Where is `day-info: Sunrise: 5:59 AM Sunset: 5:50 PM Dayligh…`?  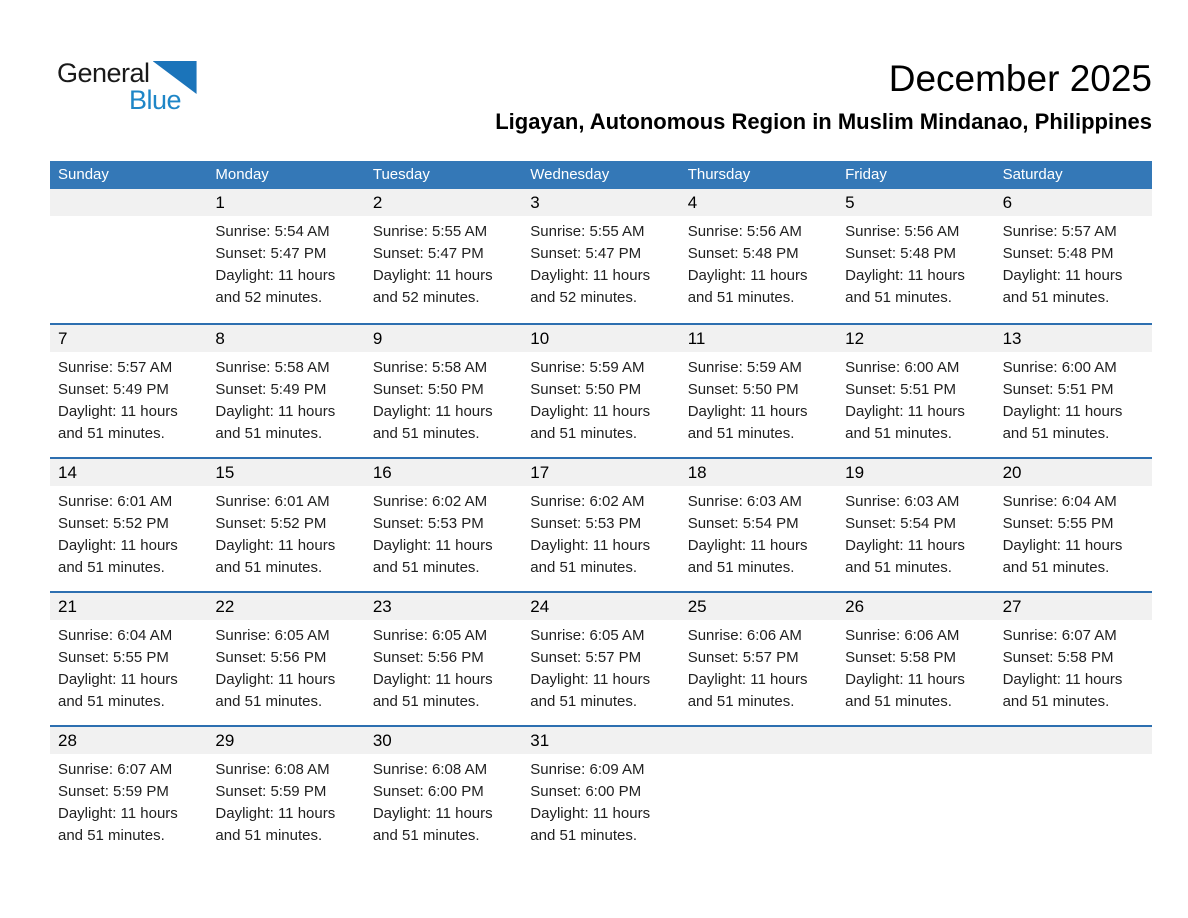 day-info: Sunrise: 5:59 AM Sunset: 5:50 PM Dayligh… is located at coordinates (600, 398).